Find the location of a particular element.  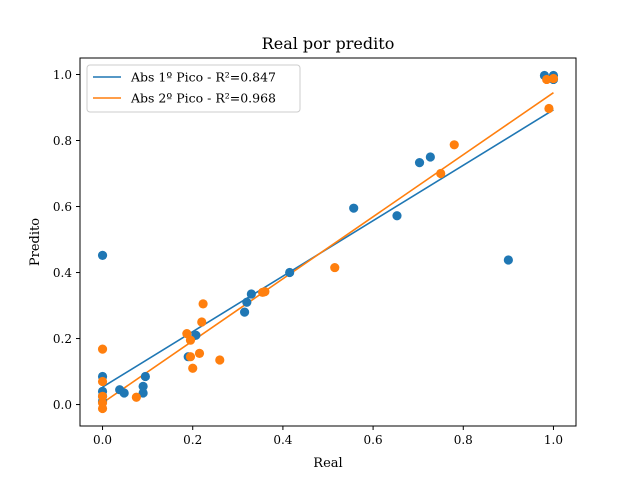

y-tick-label: 1.0 is located at coordinates (62, 75).